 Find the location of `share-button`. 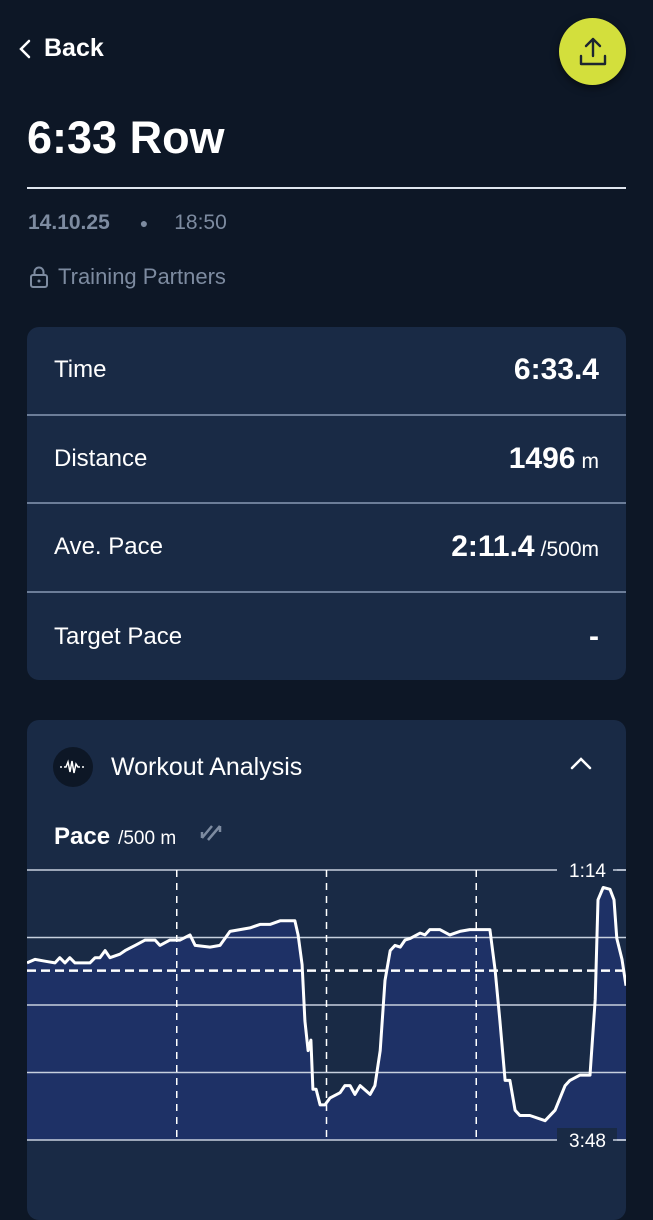

share-button is located at coordinates (592, 51).